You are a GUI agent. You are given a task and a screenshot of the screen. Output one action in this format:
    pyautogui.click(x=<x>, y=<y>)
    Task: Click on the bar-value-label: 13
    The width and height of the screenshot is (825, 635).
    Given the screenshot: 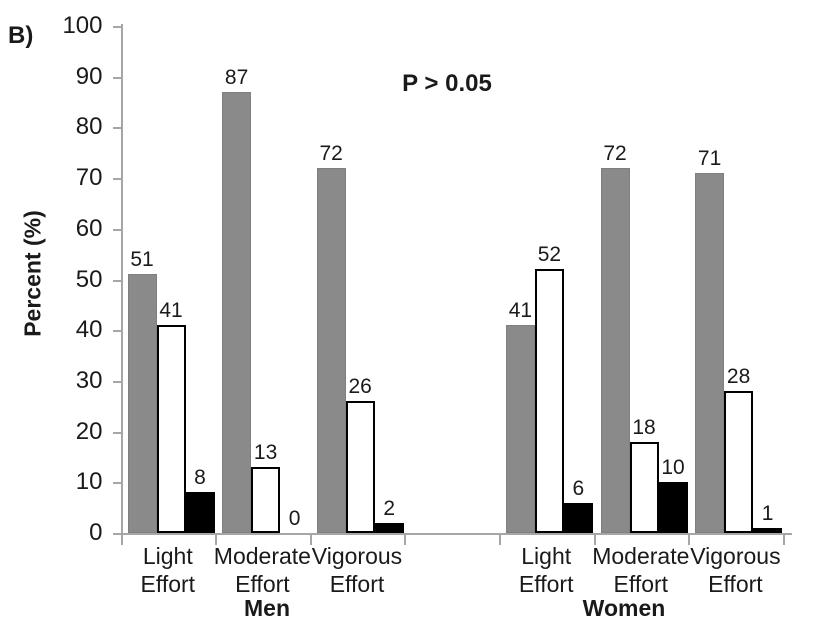 What is the action you would take?
    pyautogui.click(x=265, y=453)
    